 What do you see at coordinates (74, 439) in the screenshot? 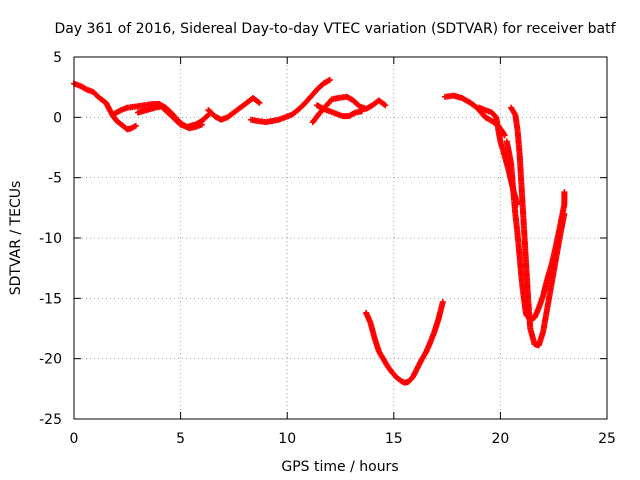
I see `x-tick-label: 0` at bounding box center [74, 439].